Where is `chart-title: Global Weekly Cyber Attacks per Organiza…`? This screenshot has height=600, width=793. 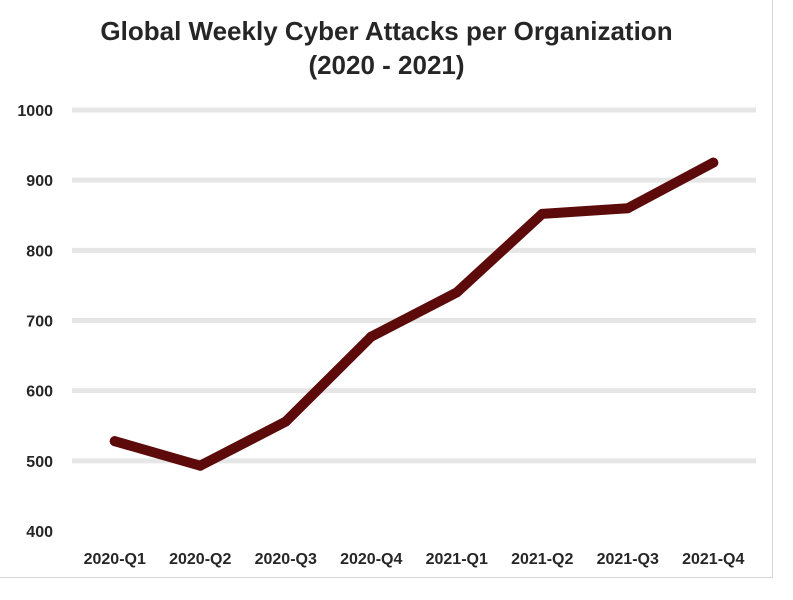
chart-title: Global Weekly Cyber Attacks per Organiza… is located at coordinates (386, 31).